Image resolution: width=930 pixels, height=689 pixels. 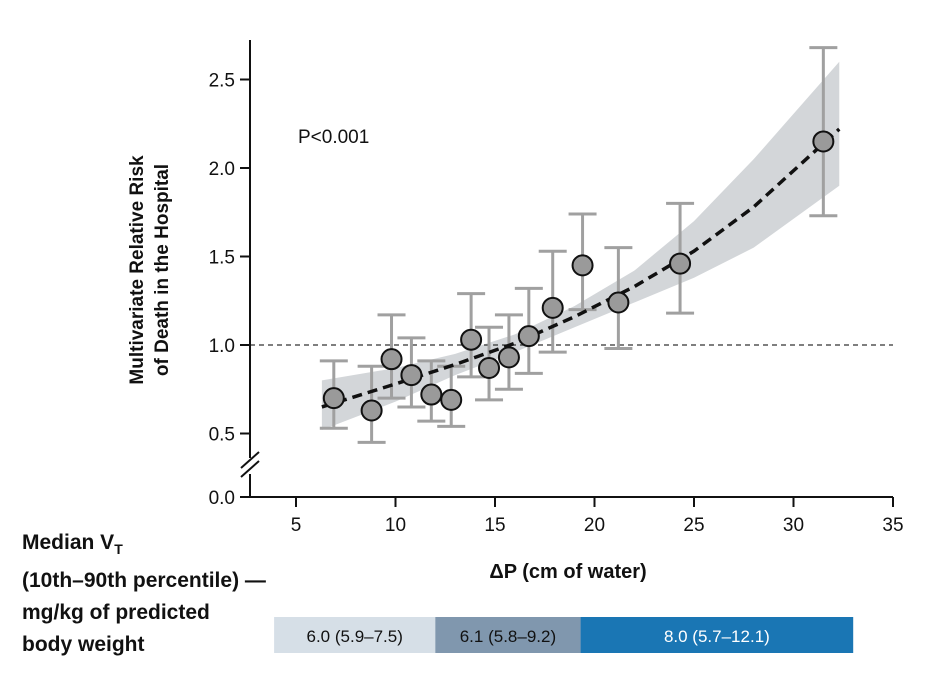 I want to click on vt-label-subscript: T, so click(x=118, y=549).